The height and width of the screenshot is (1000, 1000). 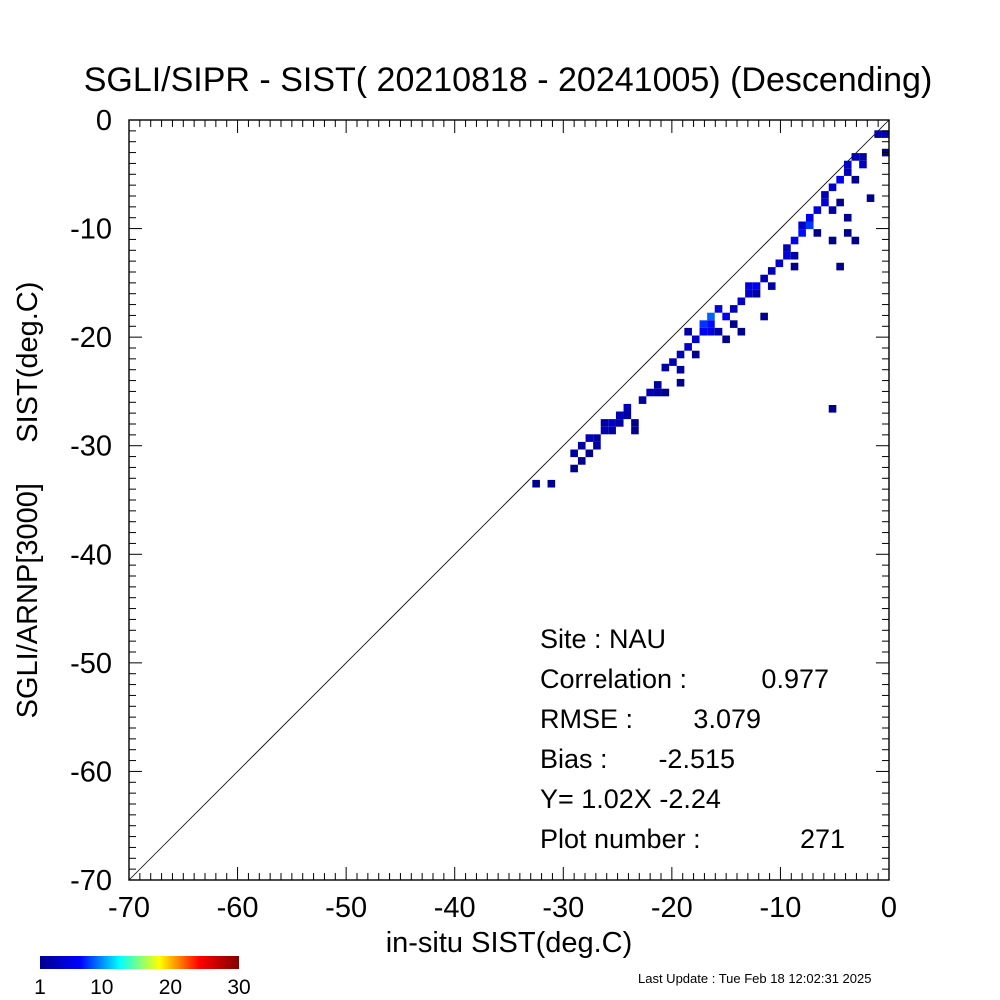 I want to click on x-tick-label: -40, so click(x=455, y=908).